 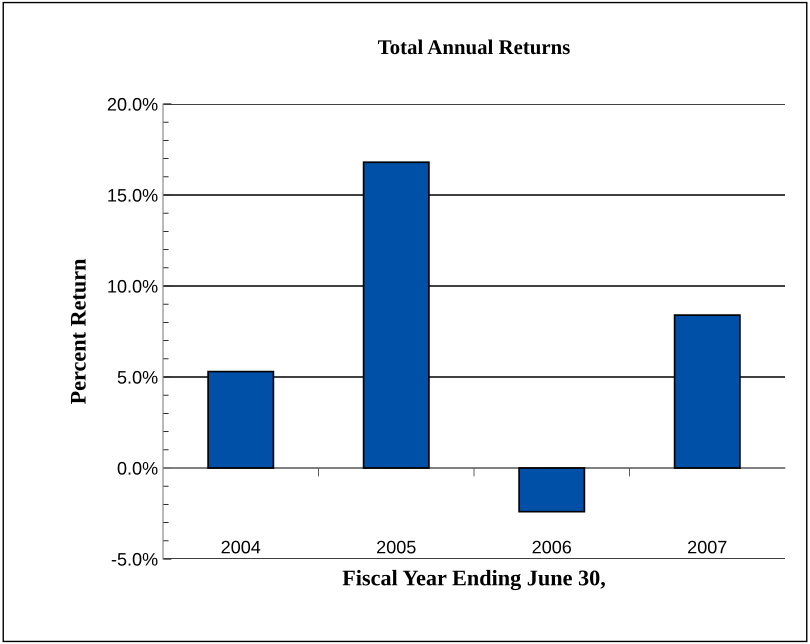 What do you see at coordinates (396, 547) in the screenshot?
I see `x-tick-label: 2005` at bounding box center [396, 547].